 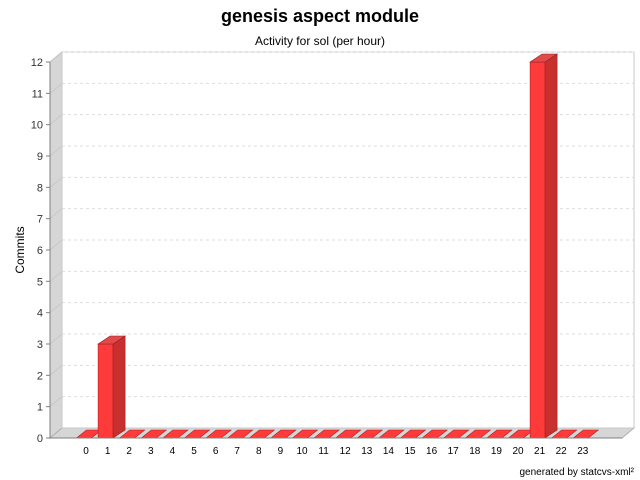 What do you see at coordinates (37, 63) in the screenshot?
I see `y-tick-label: 12` at bounding box center [37, 63].